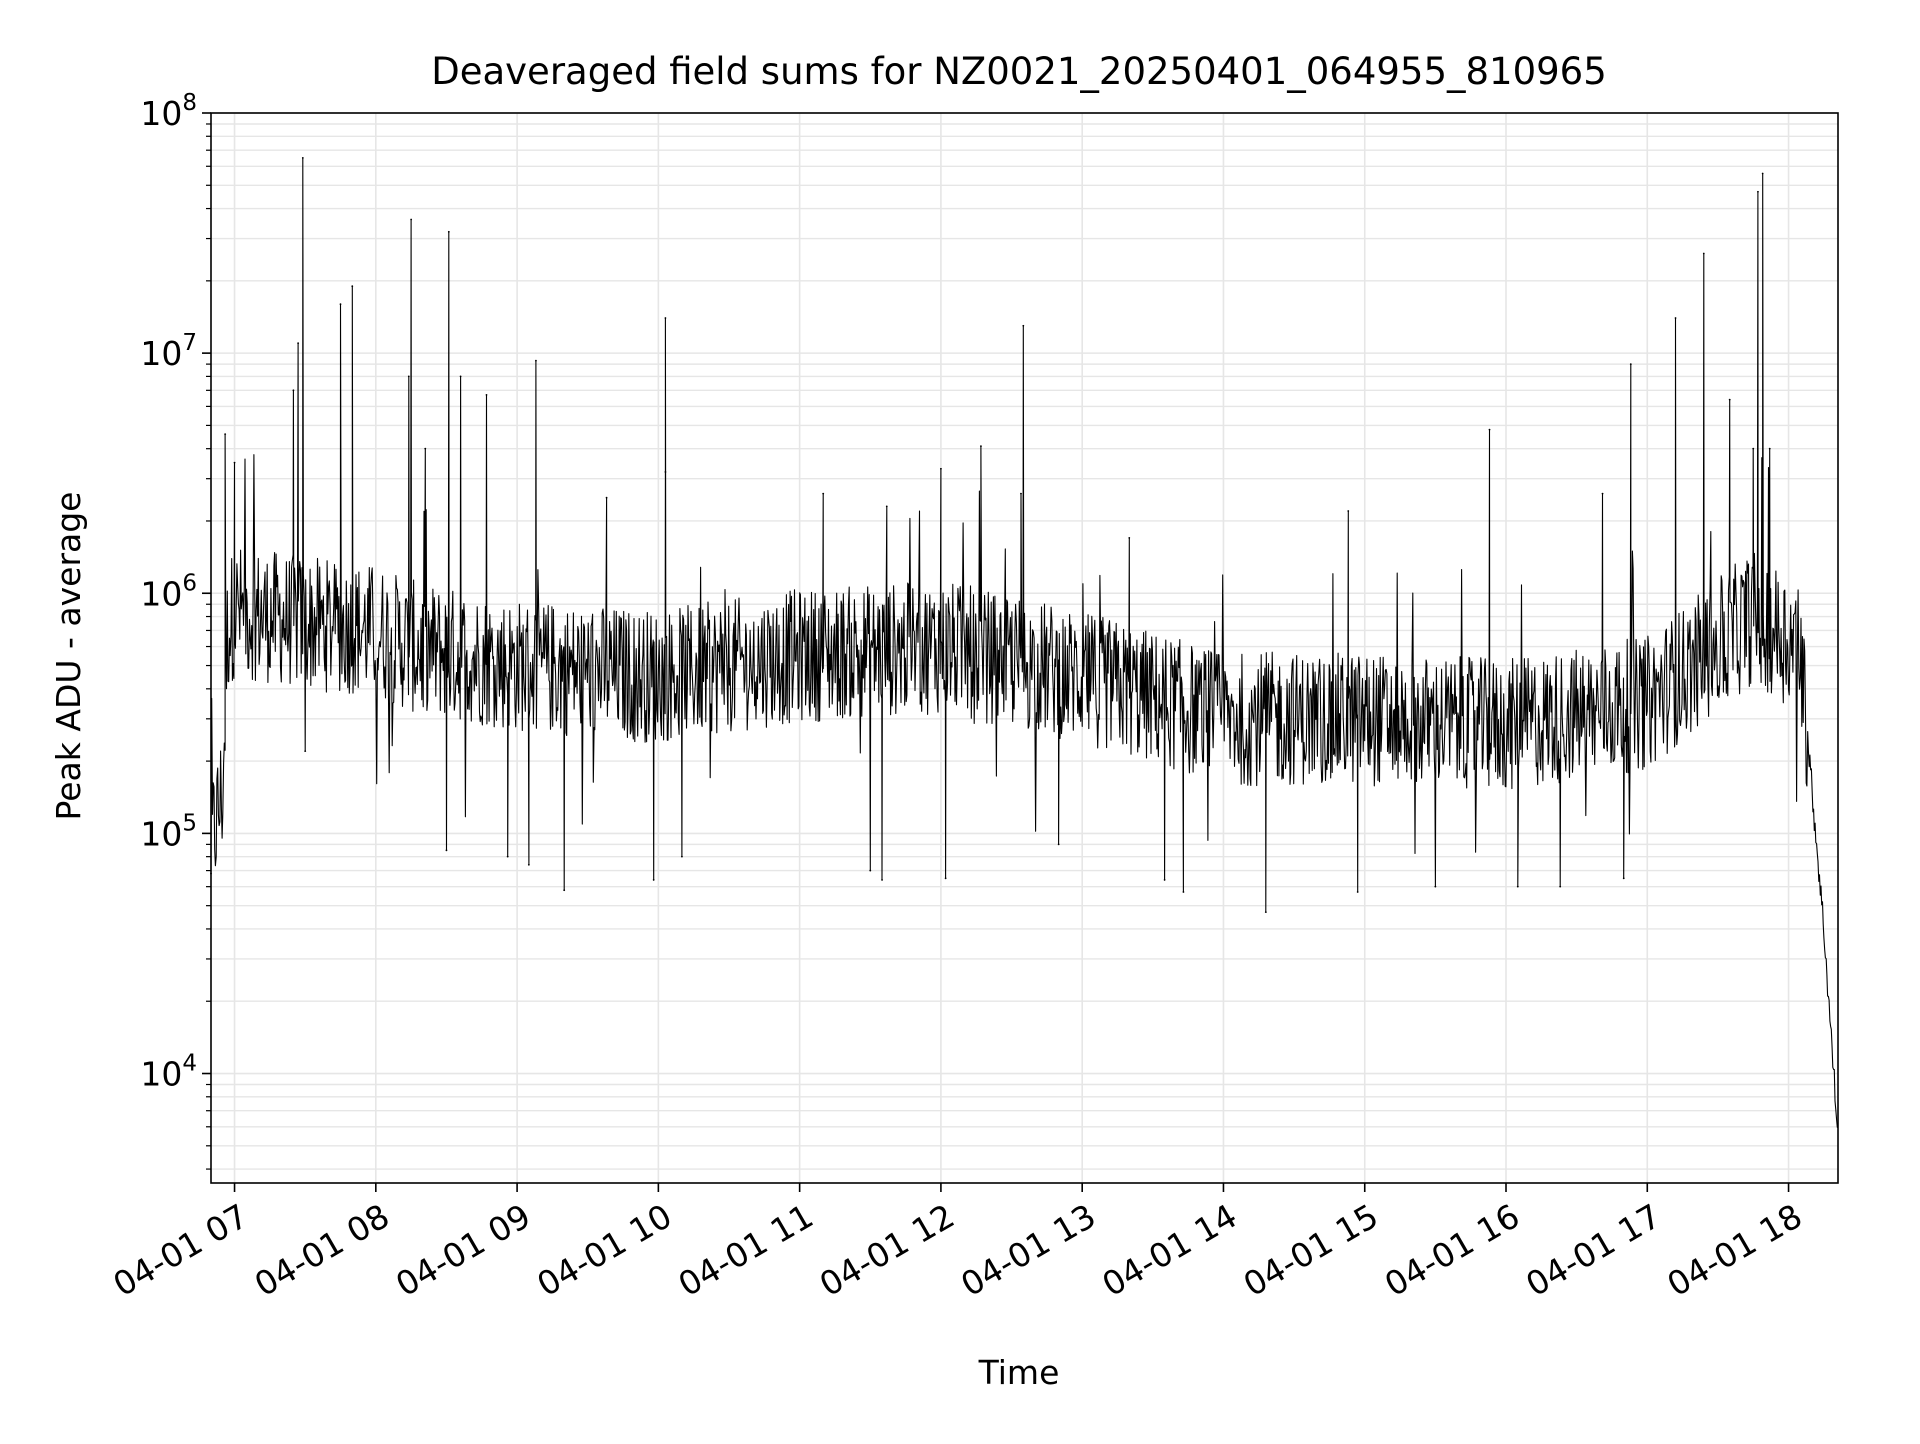 The height and width of the screenshot is (1444, 1920). Describe the element at coordinates (168, 831) in the screenshot. I see `y-tick-label: 105` at that location.